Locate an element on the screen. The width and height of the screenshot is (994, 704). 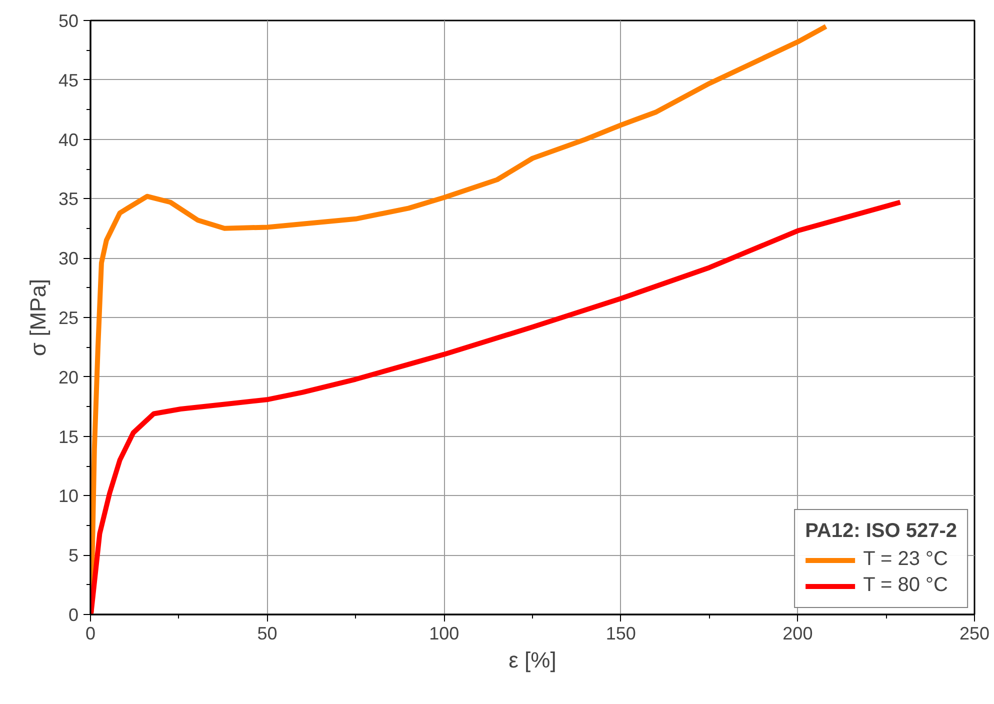
y-axis-title: σ [MPa] is located at coordinates (37, 317).